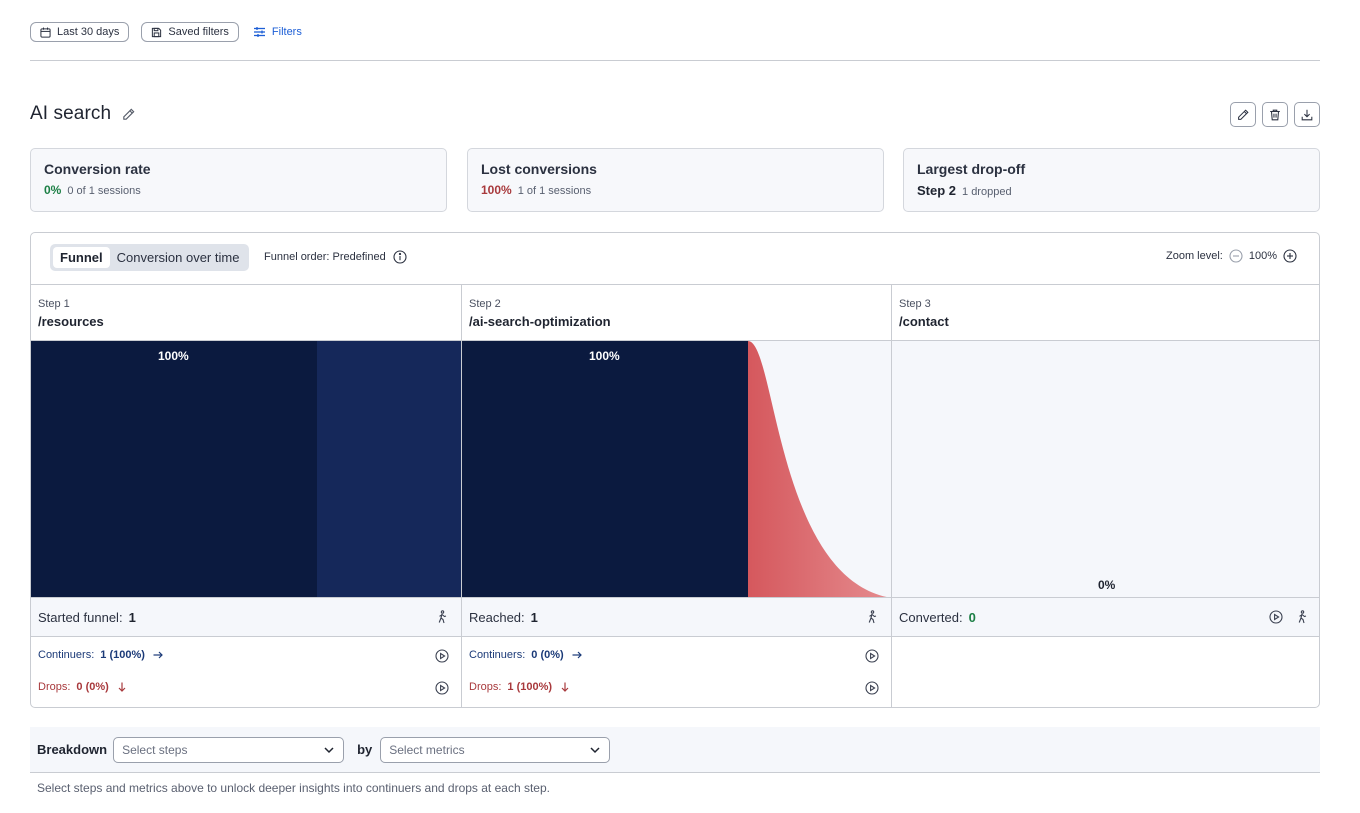  I want to click on conversion-rate-value: 0%, so click(53, 190).